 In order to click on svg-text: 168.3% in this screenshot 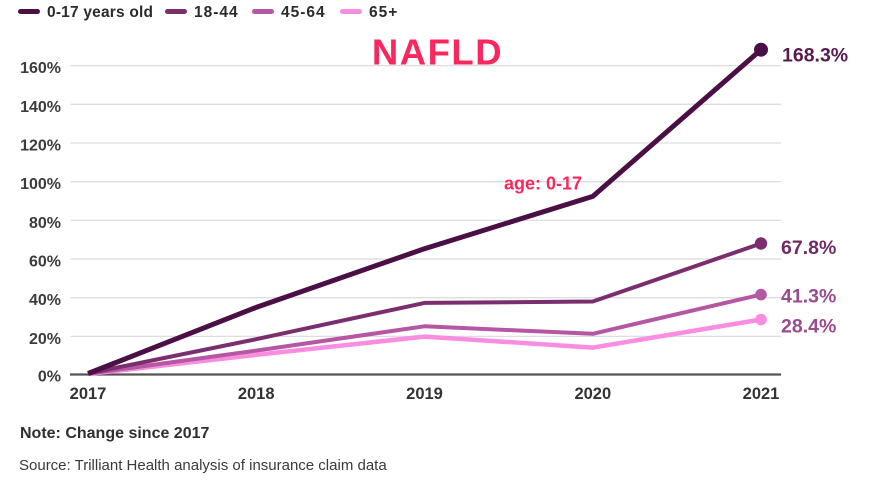, I will do `click(815, 56)`.